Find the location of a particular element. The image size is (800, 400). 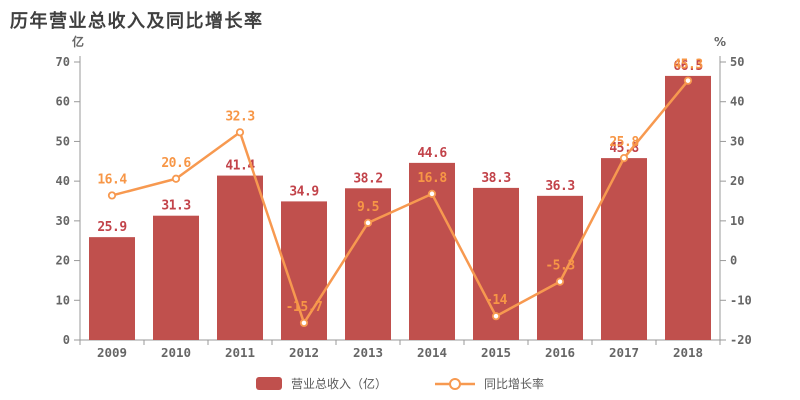

line-value-label-2015: -14 is located at coordinates (496, 300).